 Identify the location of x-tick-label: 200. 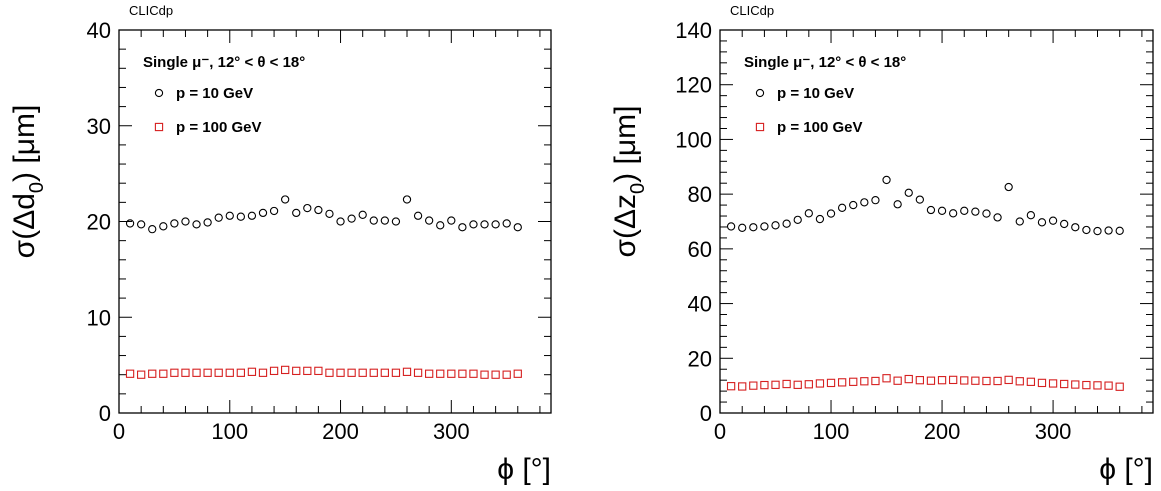
(340, 431).